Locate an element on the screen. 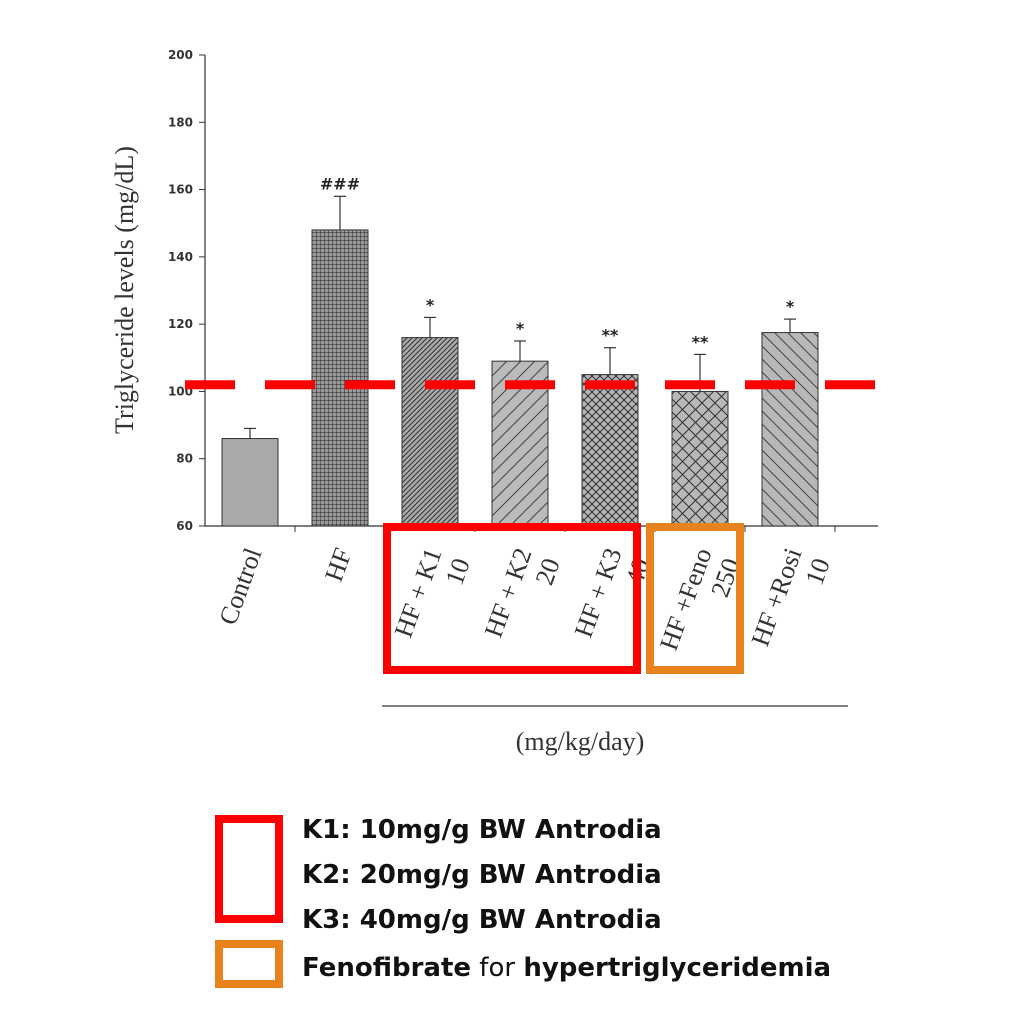  y-axis-title: Triglyceride levels (mg/dL) is located at coordinates (124, 290).